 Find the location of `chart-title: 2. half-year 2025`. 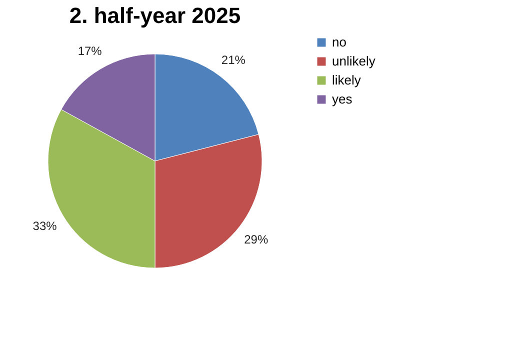

chart-title: 2. half-year 2025 is located at coordinates (155, 15).